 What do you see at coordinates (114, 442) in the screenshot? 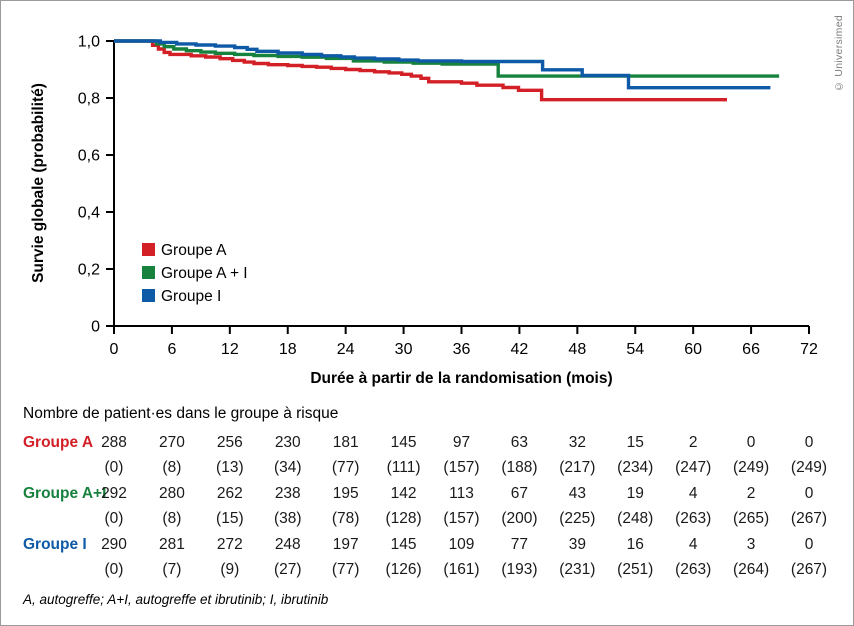
I see `risk-at-risk-count: 288` at bounding box center [114, 442].